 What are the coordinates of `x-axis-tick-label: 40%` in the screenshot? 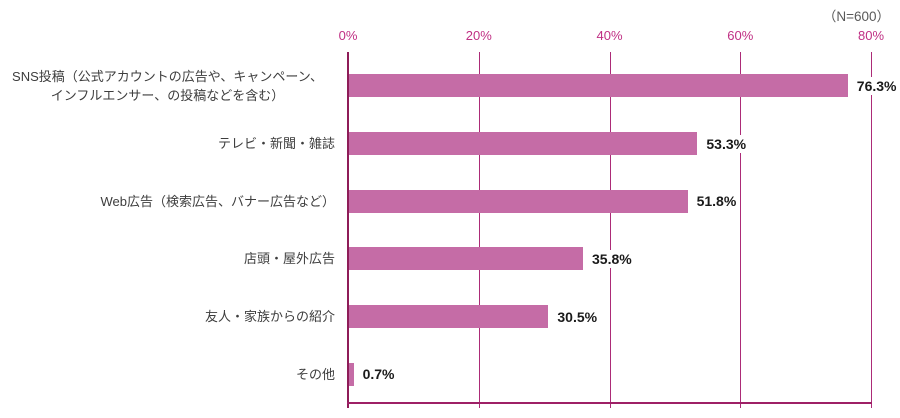 It's located at (609, 35).